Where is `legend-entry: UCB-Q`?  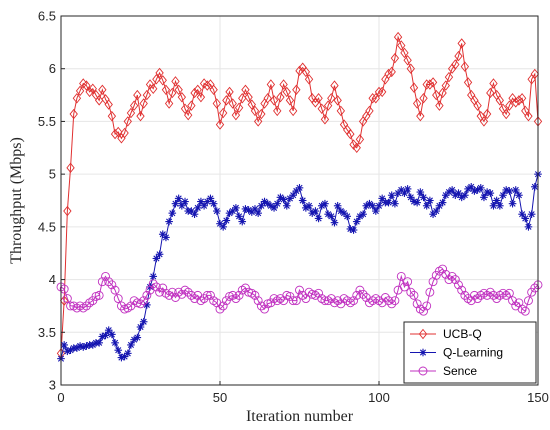 legend-entry: UCB-Q is located at coordinates (446, 334).